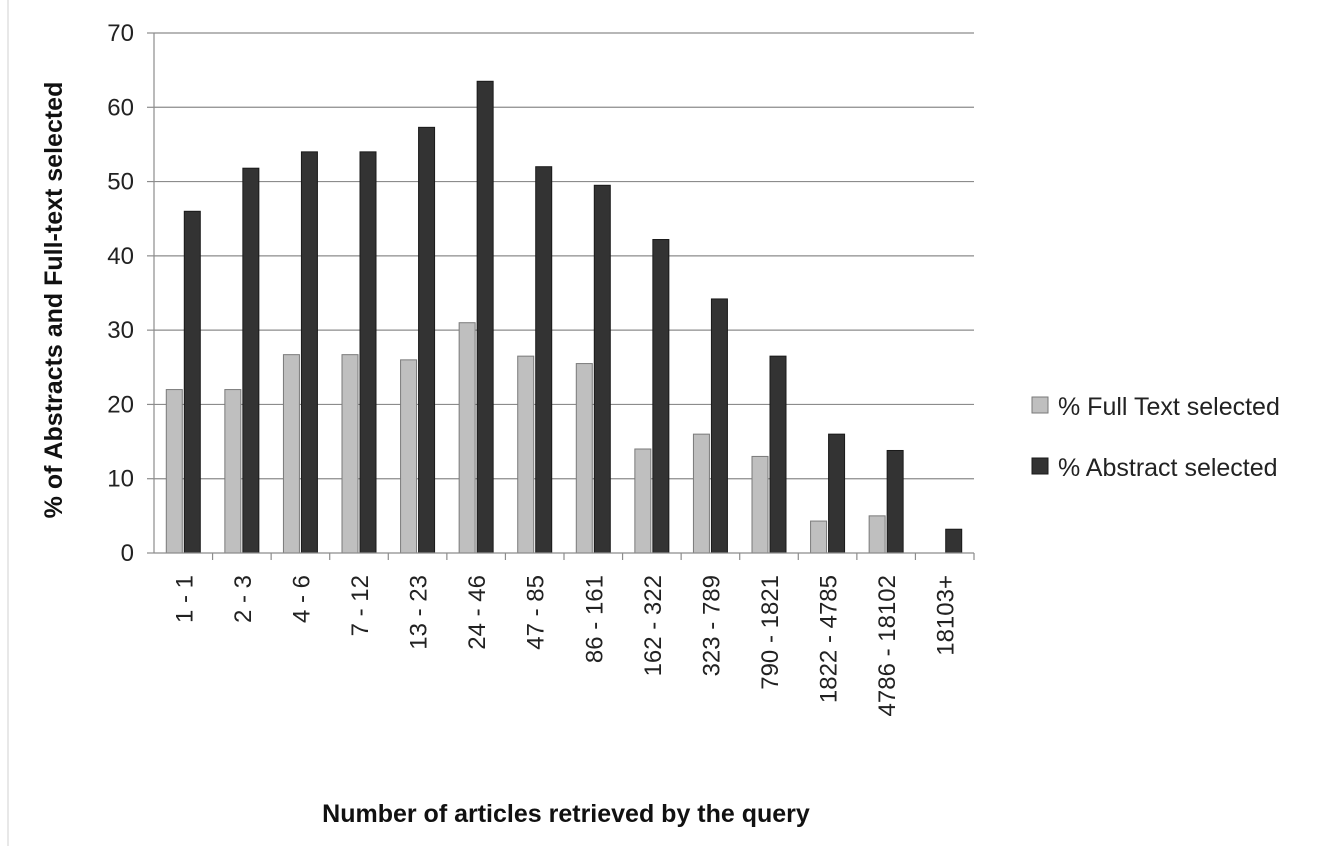  I want to click on x-tick-label: 13 - 23, so click(419, 612).